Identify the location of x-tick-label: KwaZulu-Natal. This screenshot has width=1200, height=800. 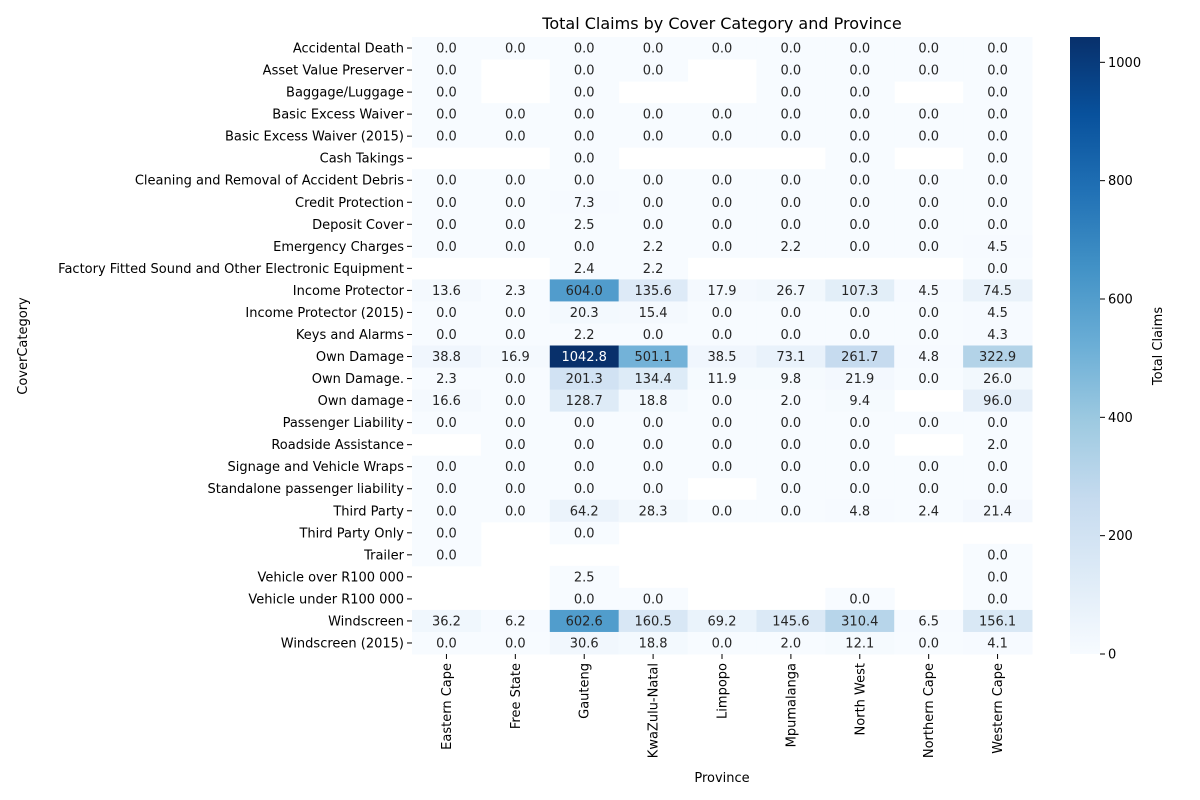
(654, 710).